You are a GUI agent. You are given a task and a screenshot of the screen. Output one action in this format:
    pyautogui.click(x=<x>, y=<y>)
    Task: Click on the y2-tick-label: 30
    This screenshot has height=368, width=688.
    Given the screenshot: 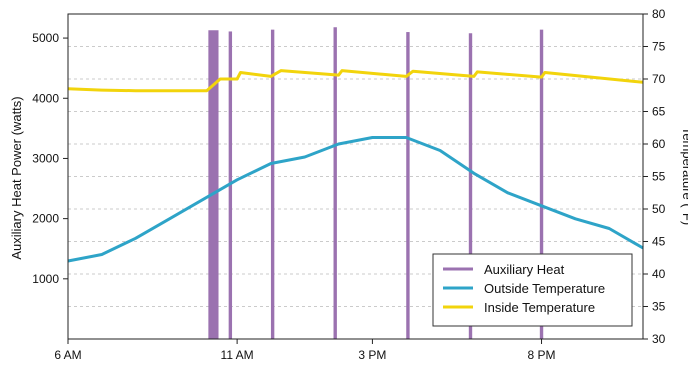 What is the action you would take?
    pyautogui.click(x=659, y=339)
    